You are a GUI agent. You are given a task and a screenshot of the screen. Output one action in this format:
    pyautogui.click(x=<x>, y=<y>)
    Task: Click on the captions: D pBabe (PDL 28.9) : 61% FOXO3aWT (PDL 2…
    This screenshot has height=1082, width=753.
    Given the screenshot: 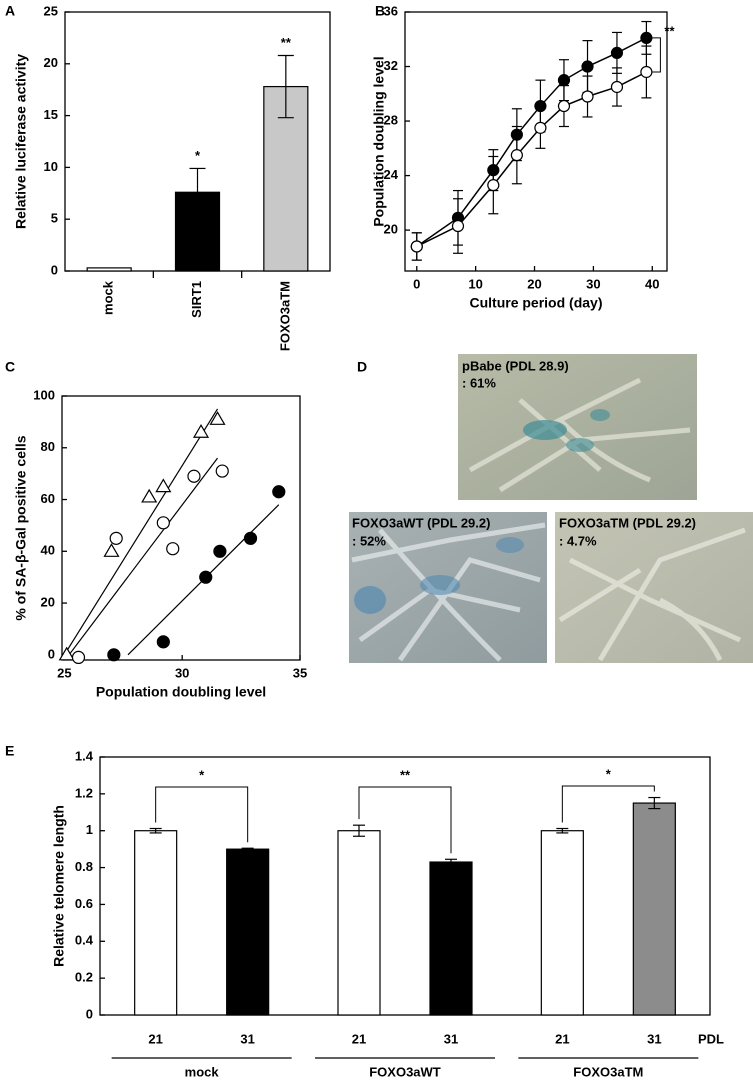 What is the action you would take?
    pyautogui.click(x=524, y=453)
    